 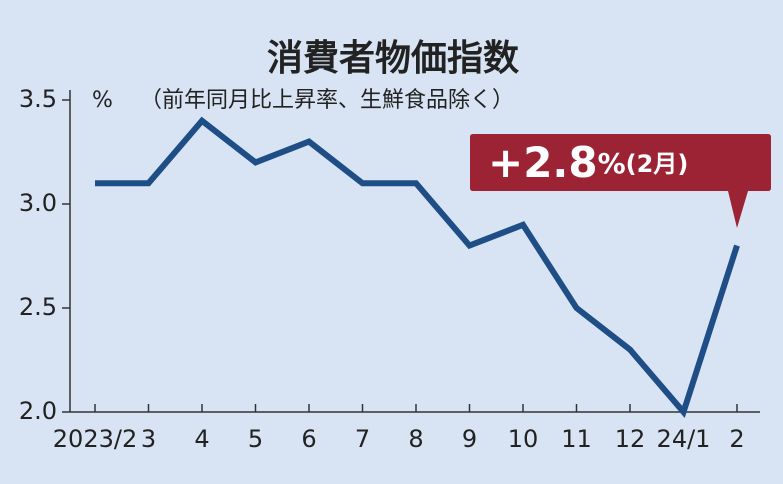 I want to click on callout: +2.8%(2月), so click(x=620, y=181).